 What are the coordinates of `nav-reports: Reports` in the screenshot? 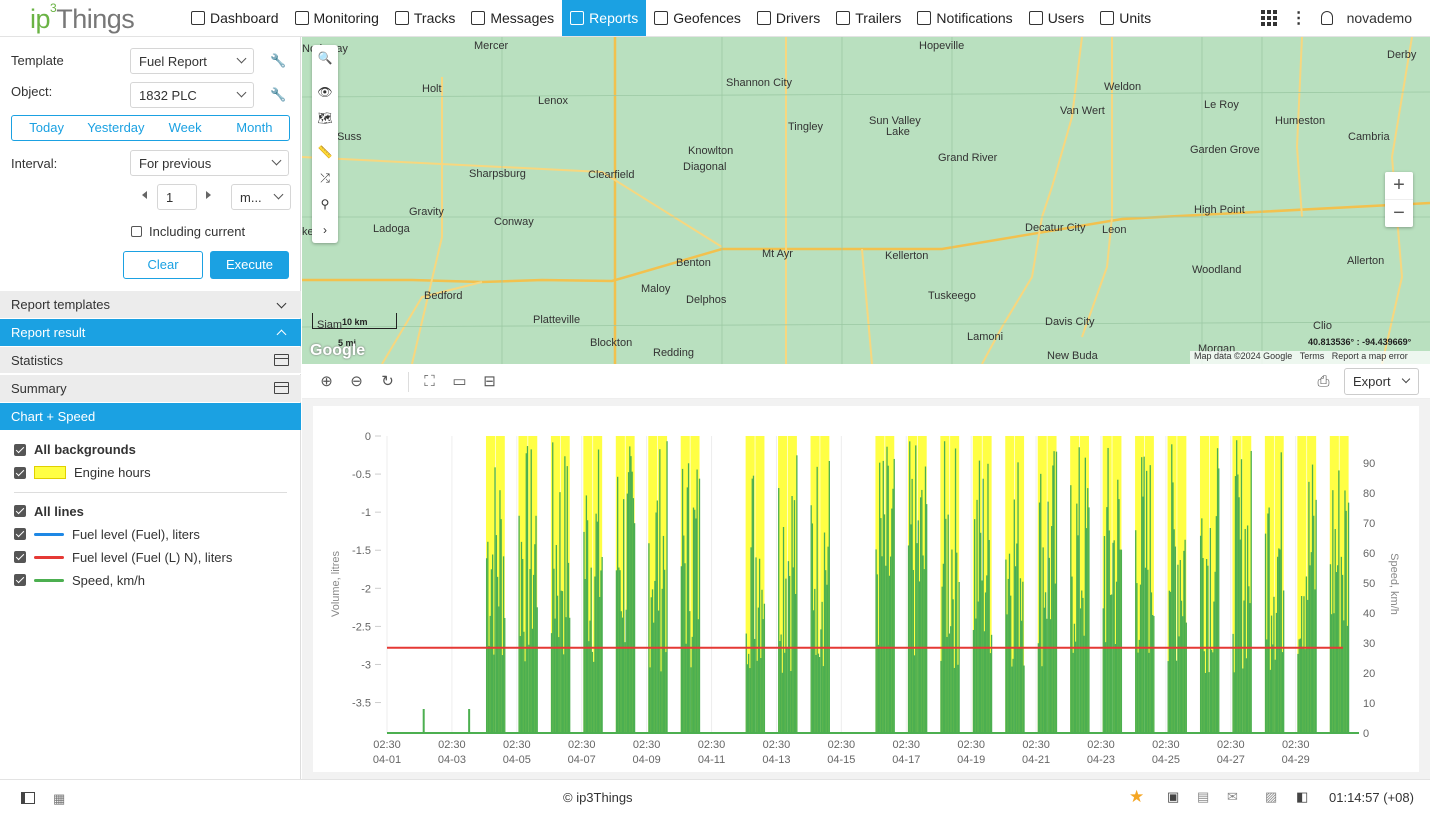 It's located at (604, 18).